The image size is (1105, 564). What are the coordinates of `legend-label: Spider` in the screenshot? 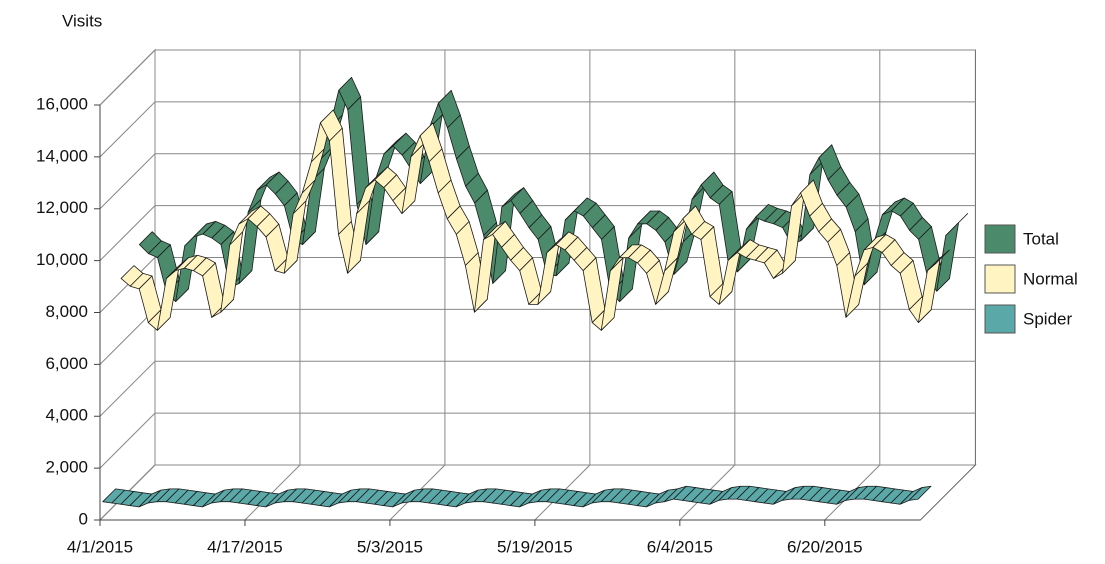 It's located at (1047, 318).